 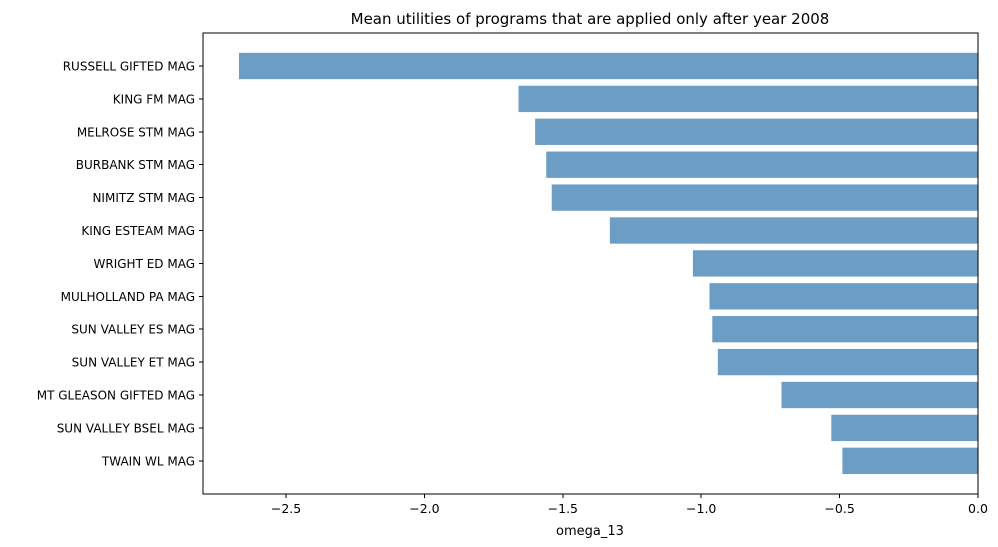 I want to click on category-label: KING ESTEAM MAG, so click(x=138, y=231).